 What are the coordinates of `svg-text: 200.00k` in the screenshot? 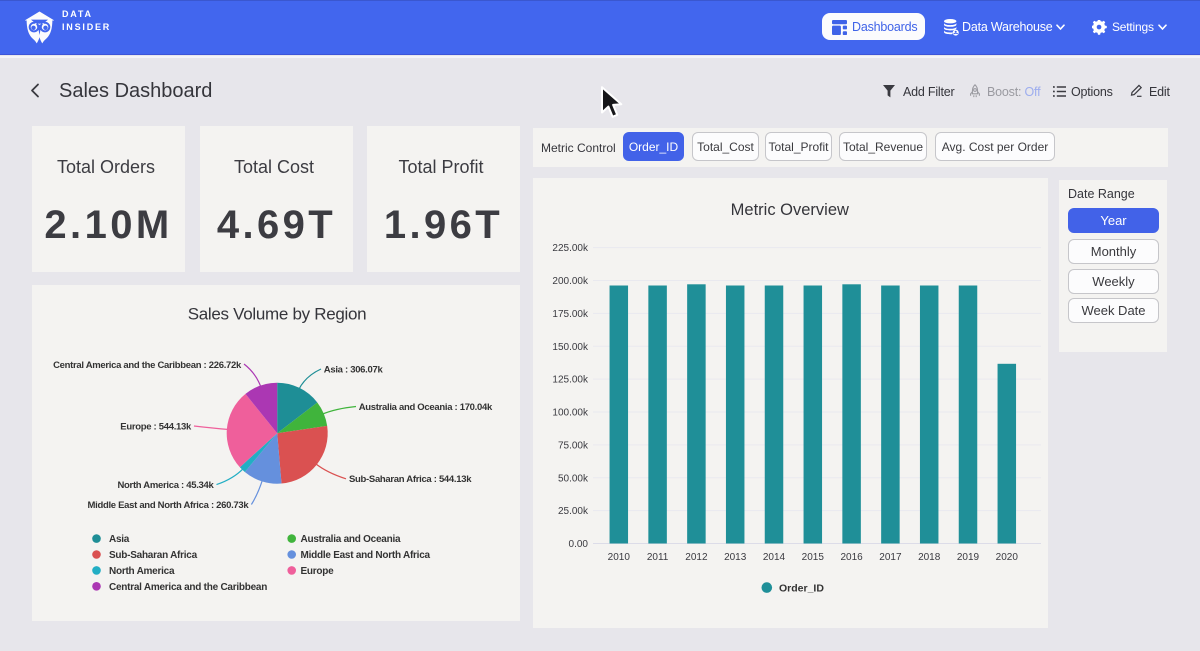 It's located at (570, 281).